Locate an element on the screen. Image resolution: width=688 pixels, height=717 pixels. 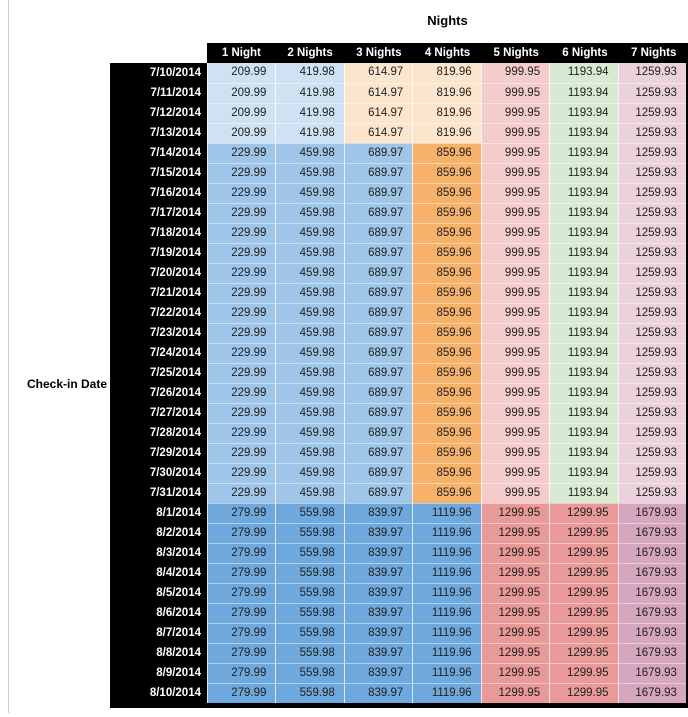
checkin-date-cell: 7/19/2014 is located at coordinates (158, 253).